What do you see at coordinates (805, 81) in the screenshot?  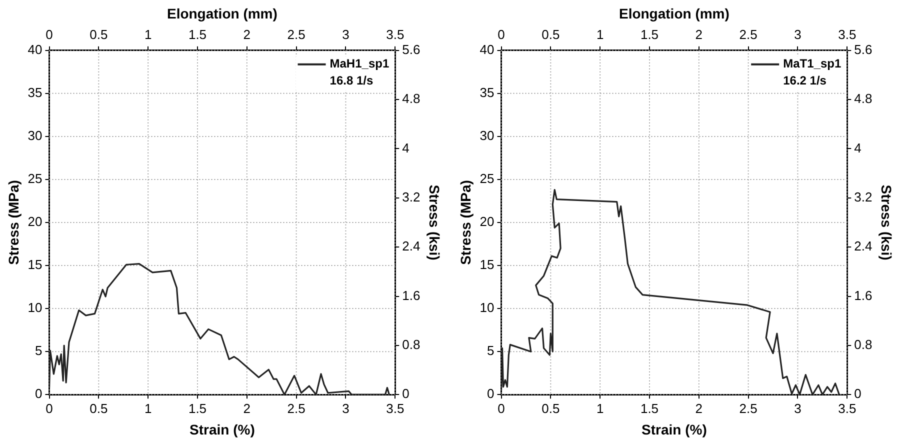 I see `annotation: 16.2 1/s` at bounding box center [805, 81].